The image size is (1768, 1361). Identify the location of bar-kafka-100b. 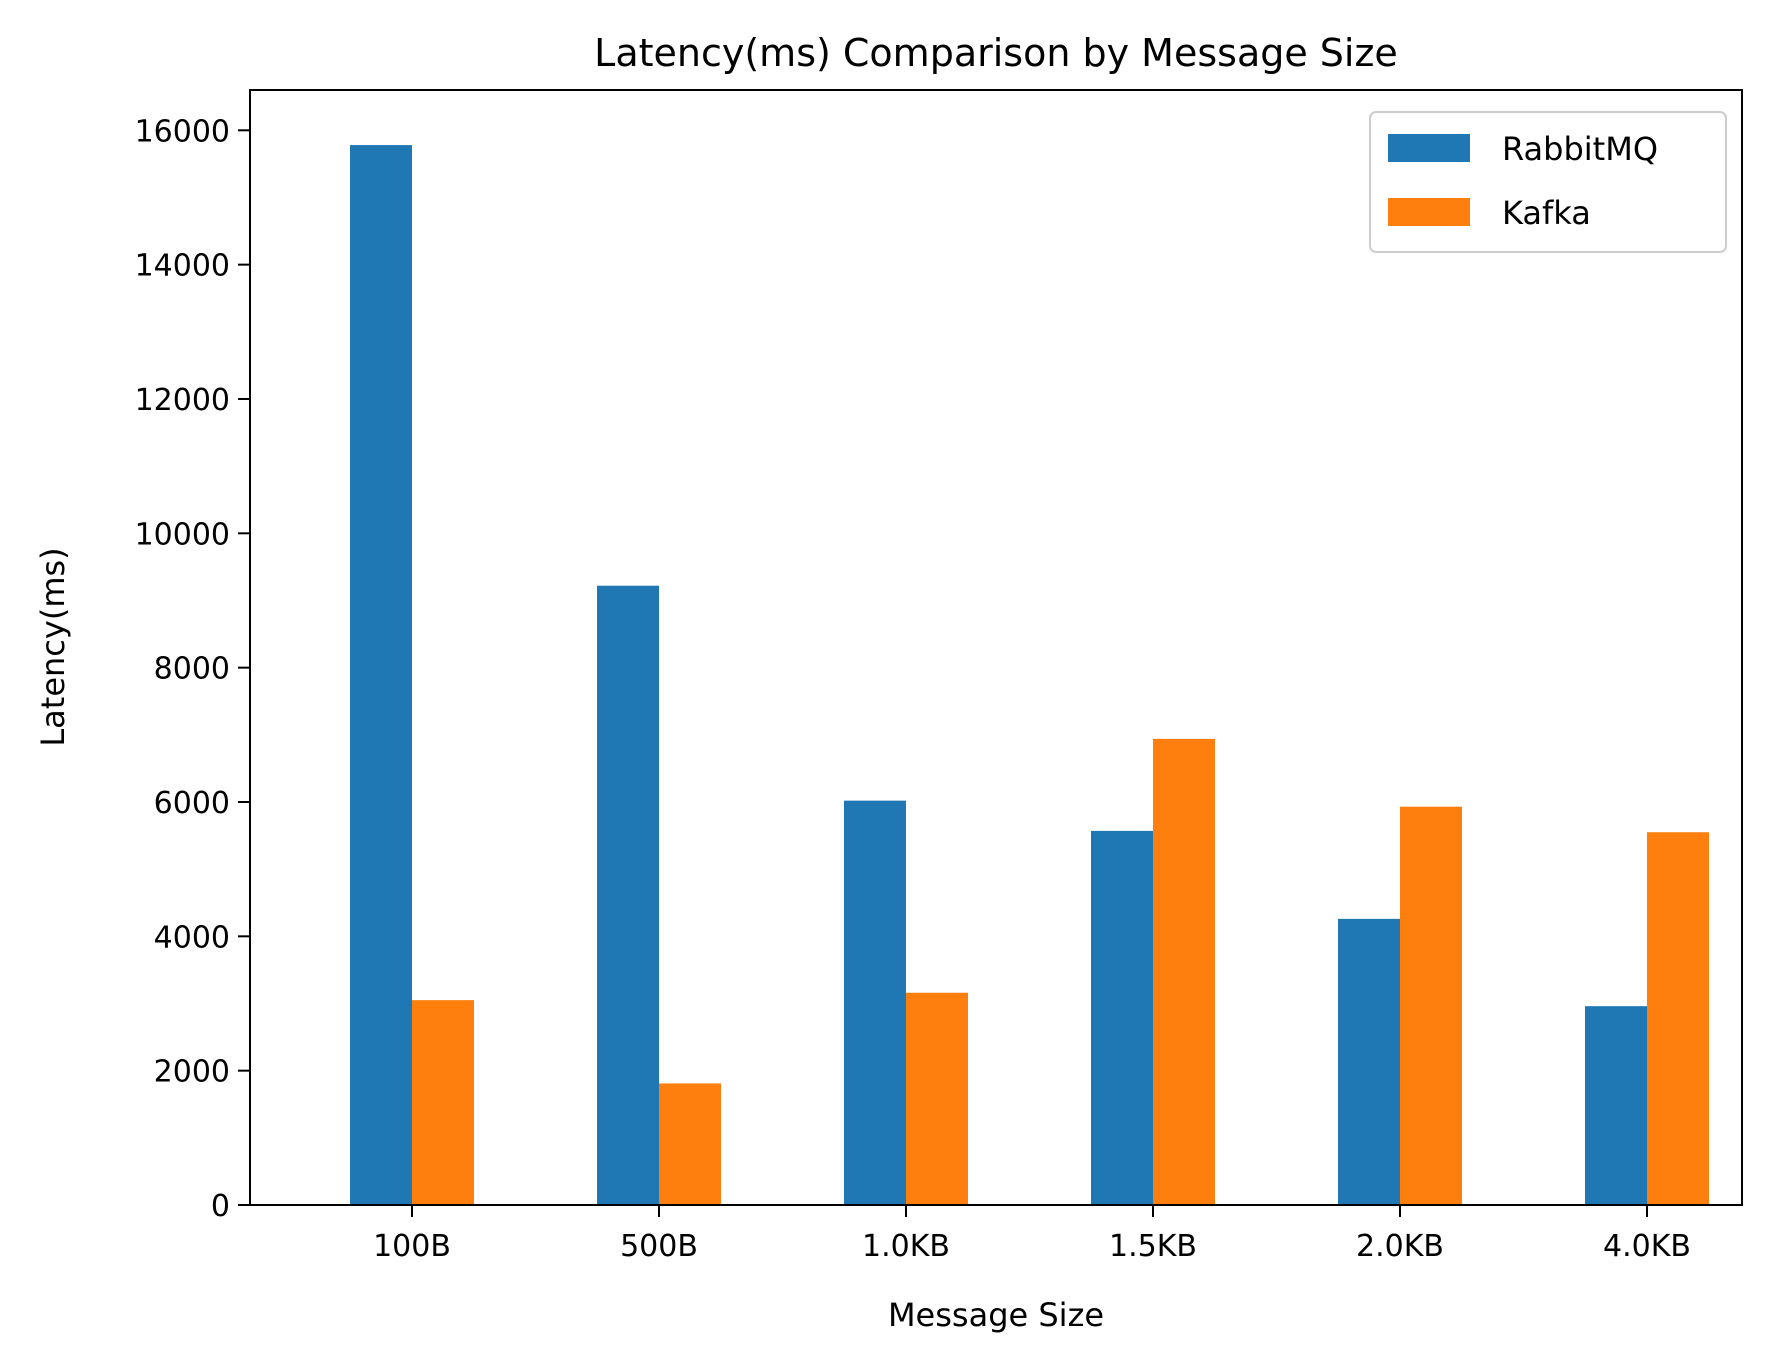
(443, 1102).